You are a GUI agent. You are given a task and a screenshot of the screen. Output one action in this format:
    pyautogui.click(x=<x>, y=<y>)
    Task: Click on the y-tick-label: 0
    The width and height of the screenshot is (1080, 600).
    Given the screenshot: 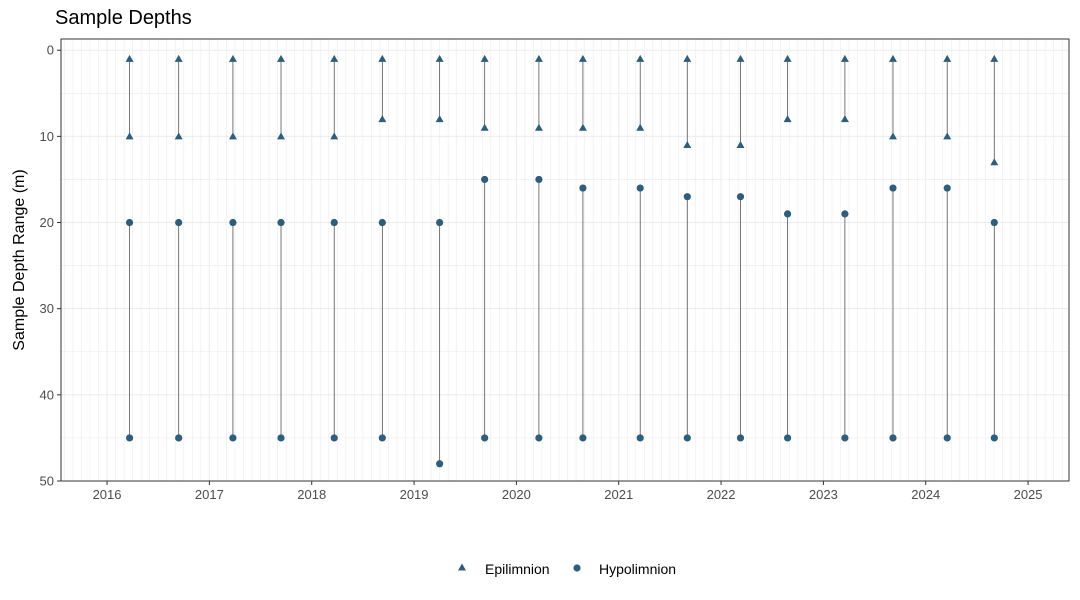 What is the action you would take?
    pyautogui.click(x=50, y=50)
    